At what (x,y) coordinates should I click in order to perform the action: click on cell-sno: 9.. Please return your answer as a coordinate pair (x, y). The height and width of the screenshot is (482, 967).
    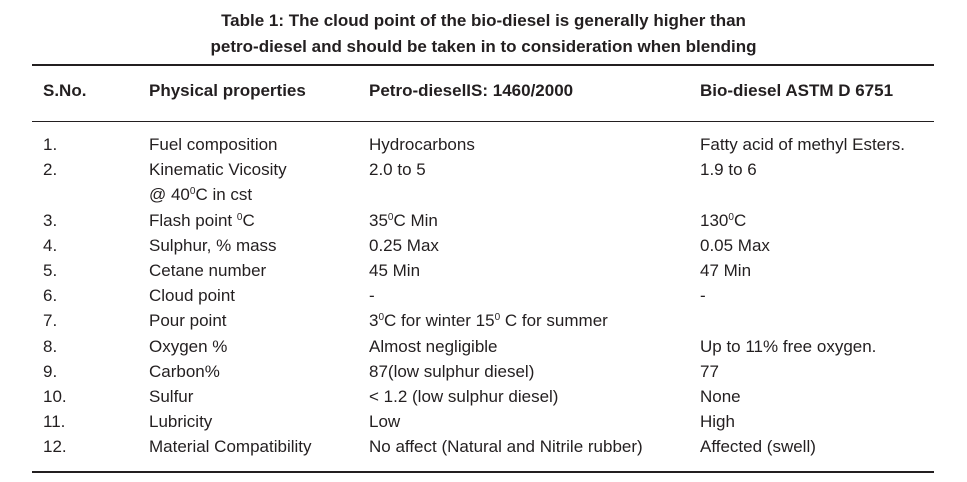
    Looking at the image, I should click on (50, 371).